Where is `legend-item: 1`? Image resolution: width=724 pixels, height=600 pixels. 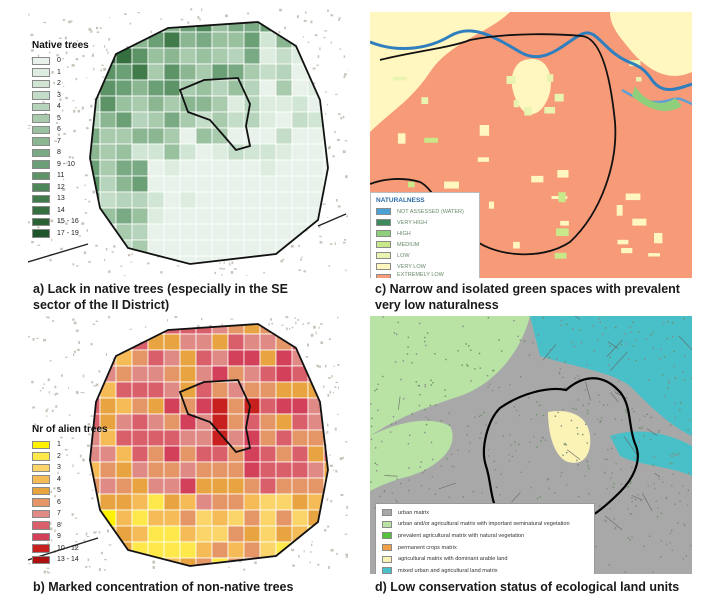 legend-item: 1 is located at coordinates (70, 445).